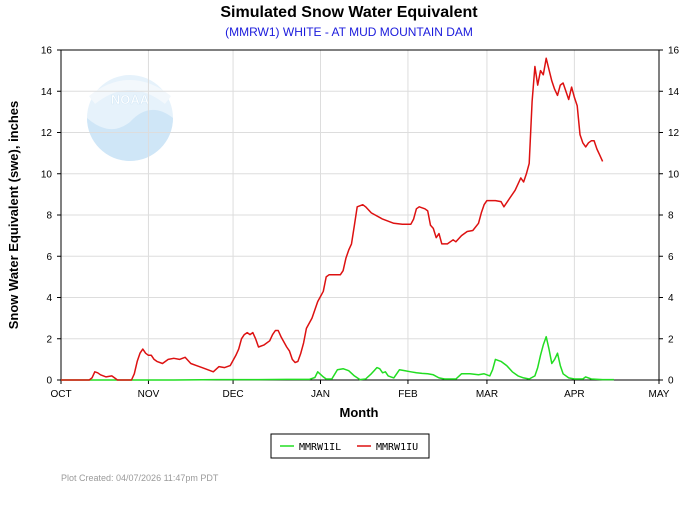  I want to click on y-tick-label-right: 8, so click(671, 216).